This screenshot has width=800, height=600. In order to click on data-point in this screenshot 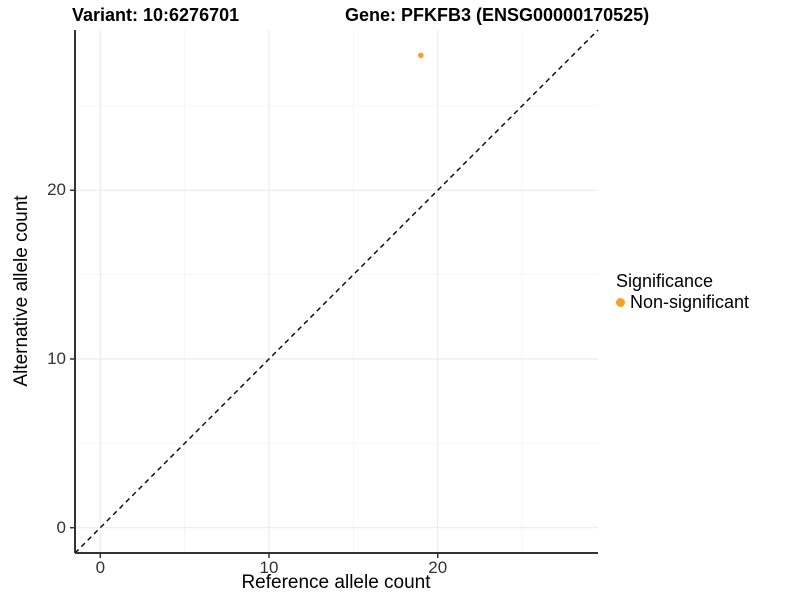, I will do `click(421, 55)`.